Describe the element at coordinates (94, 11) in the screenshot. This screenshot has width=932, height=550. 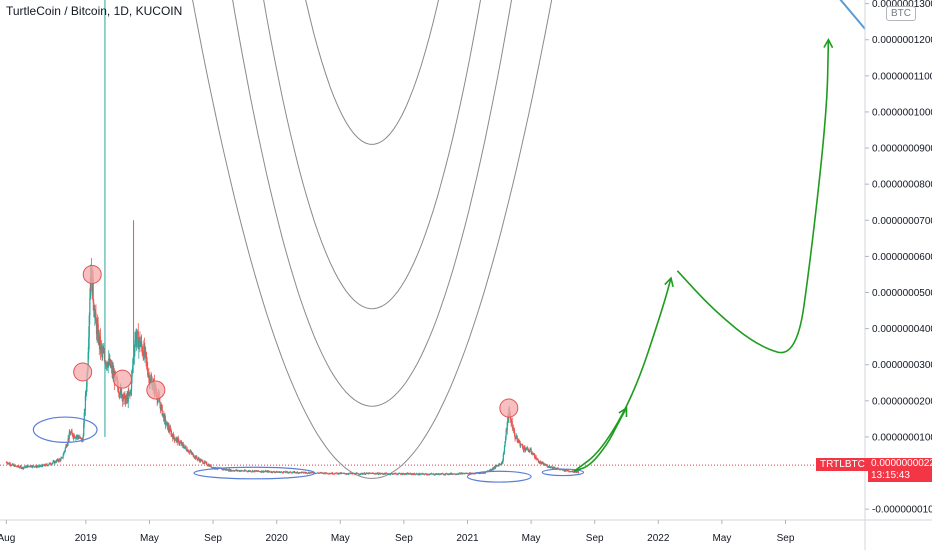
I see `chart-title: TurtleCoin / Bitcoin, 1D, KUCOIN` at that location.